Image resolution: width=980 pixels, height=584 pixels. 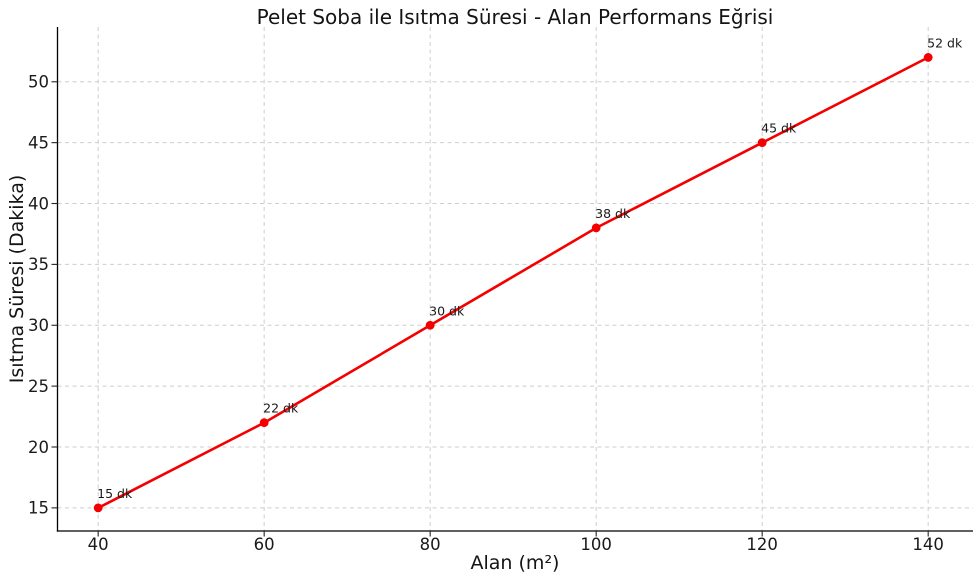 I want to click on x-tick-label: 120, so click(x=762, y=544).